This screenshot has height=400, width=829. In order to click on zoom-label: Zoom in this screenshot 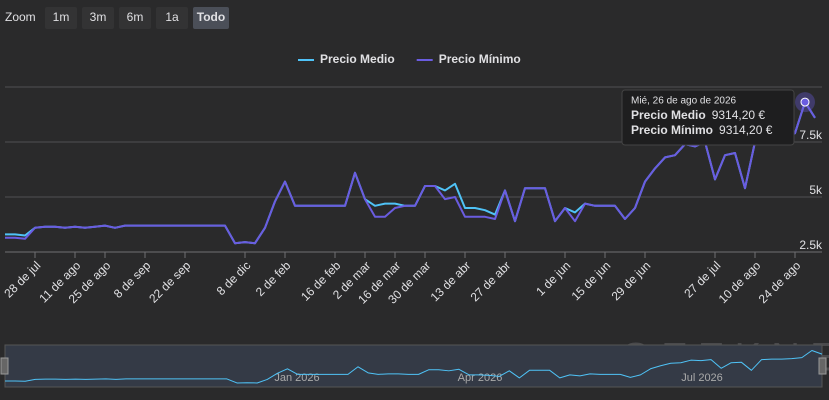, I will do `click(20, 17)`.